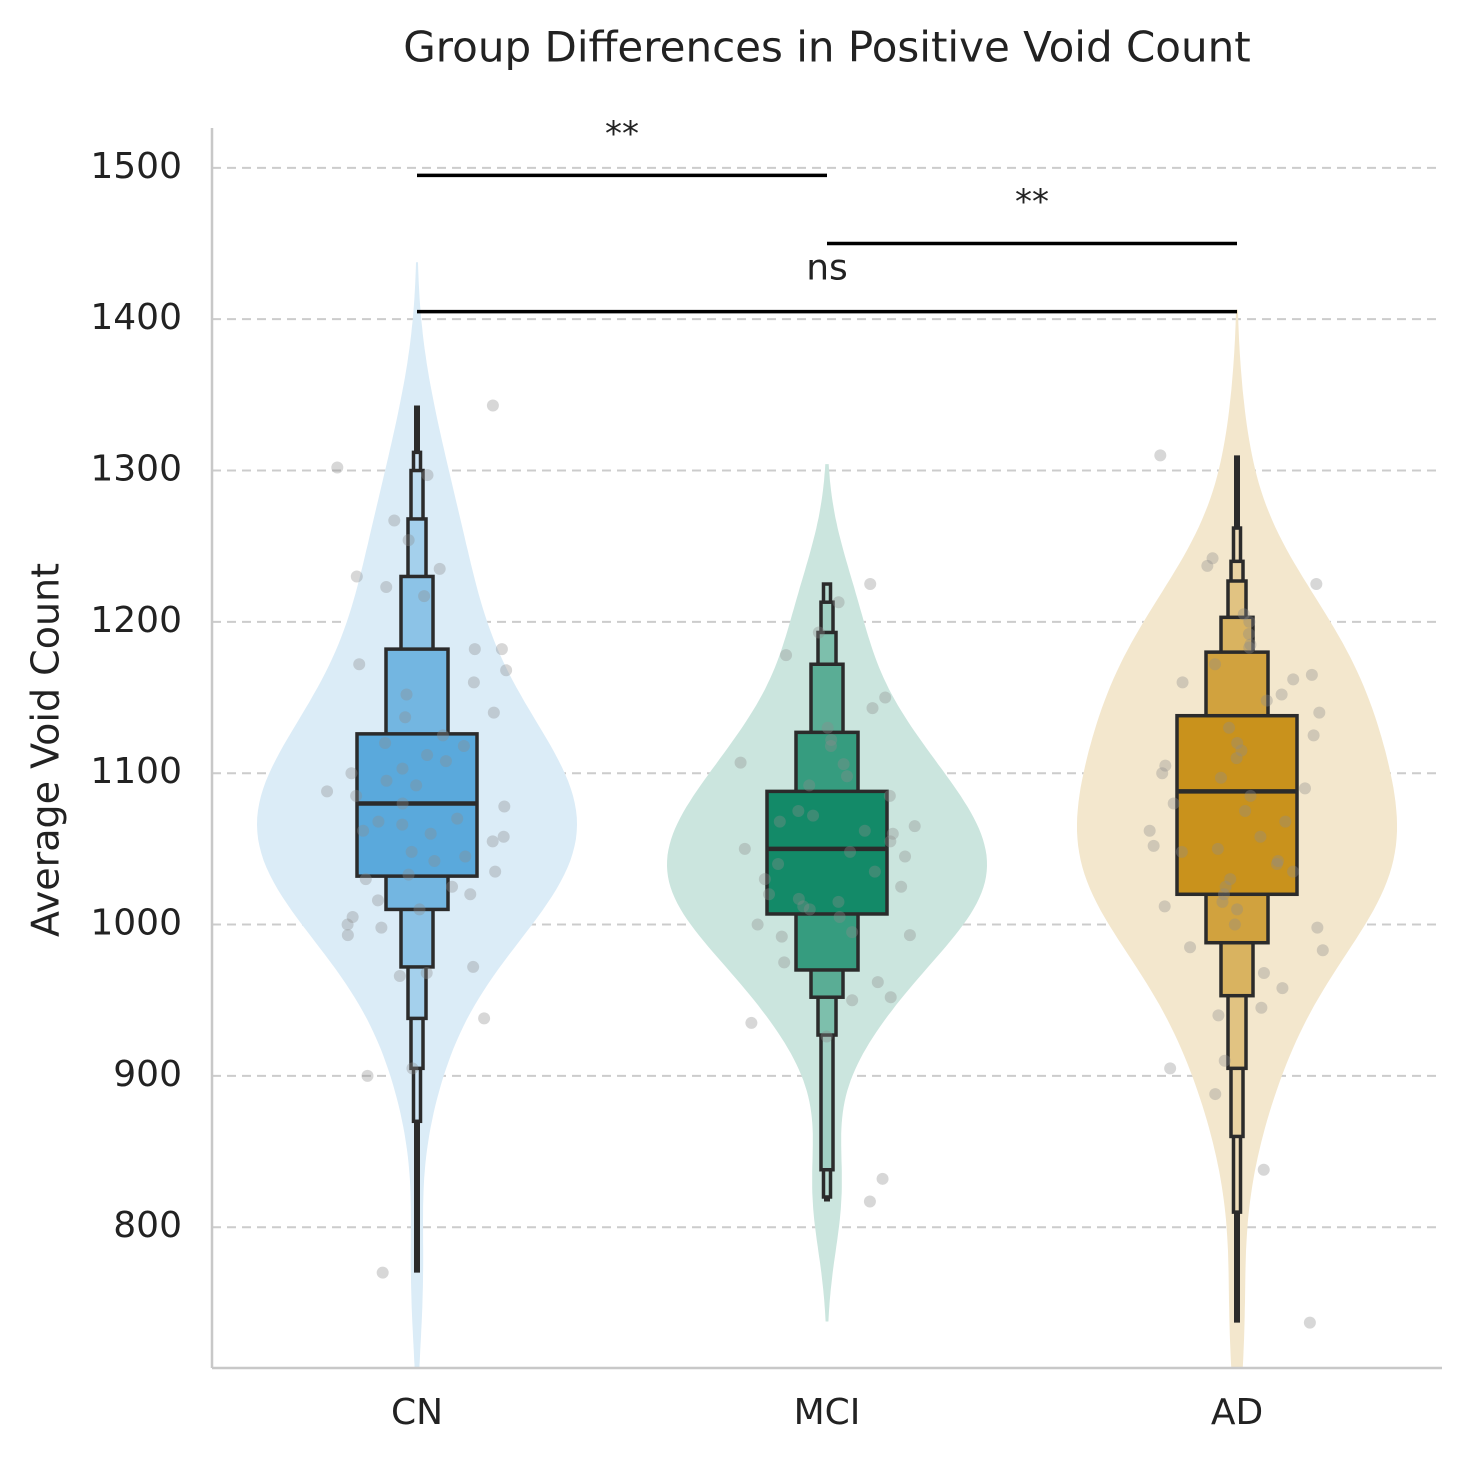 This screenshot has width=1471, height=1466. What do you see at coordinates (136, 469) in the screenshot?
I see `y-tick-label: 1300` at bounding box center [136, 469].